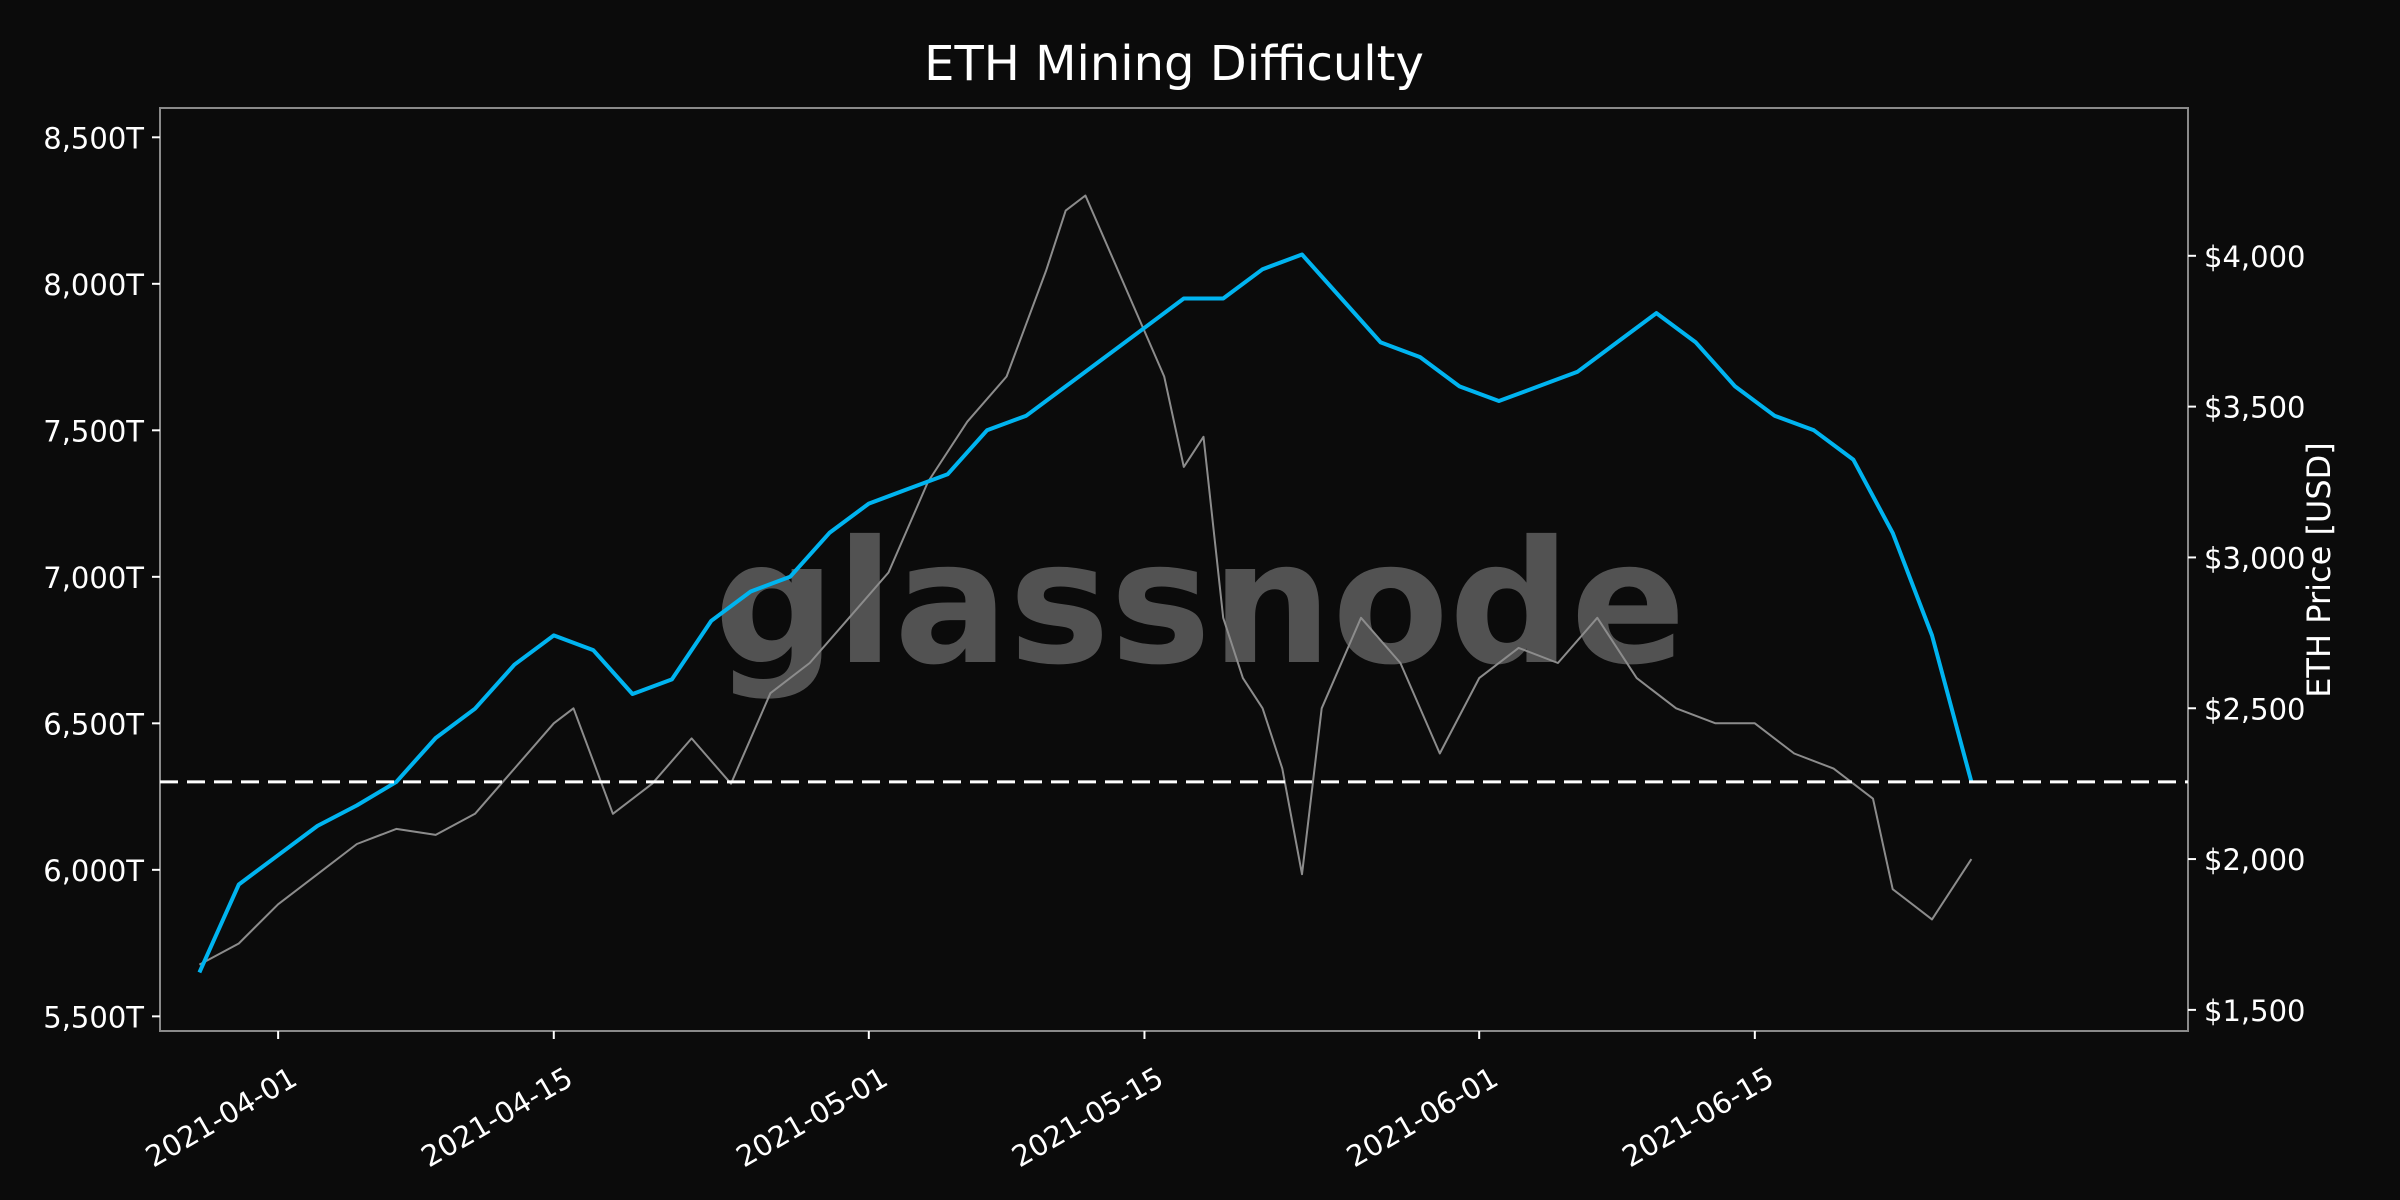 This screenshot has height=1200, width=2400. Describe the element at coordinates (2254, 558) in the screenshot. I see `right-tick-label: $3,000` at that location.